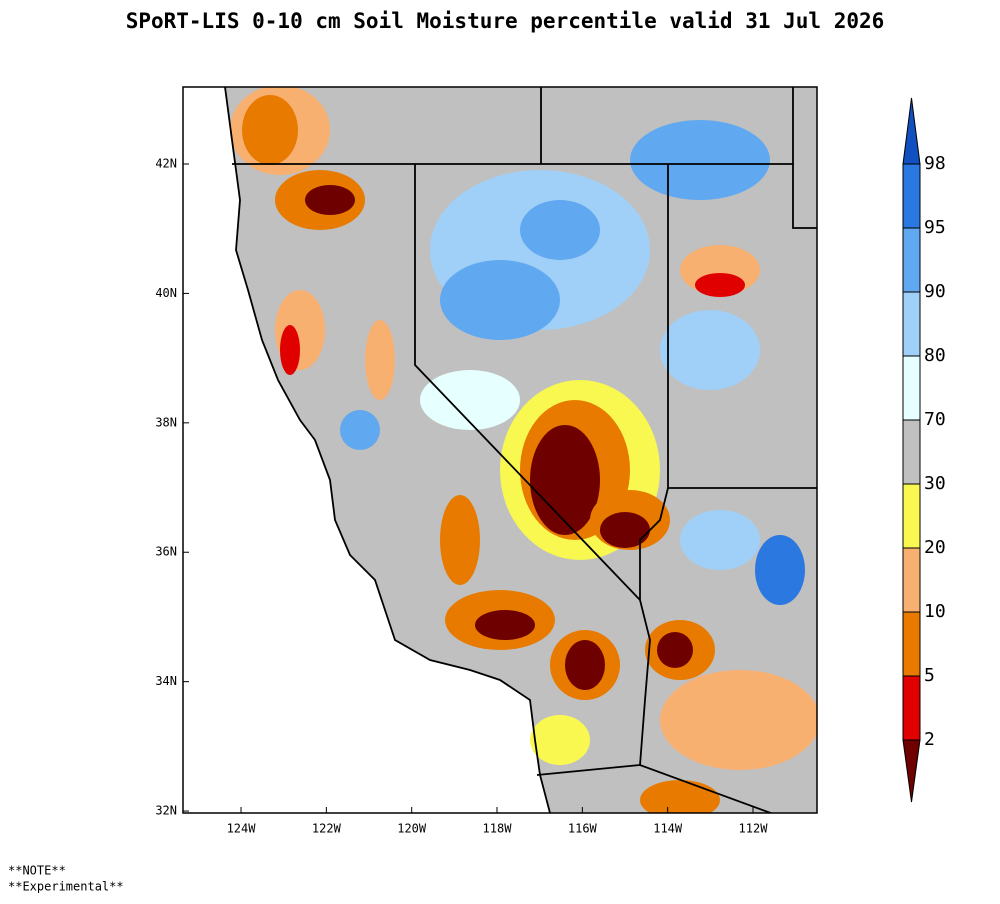 The image size is (1000, 904). Describe the element at coordinates (166, 293) in the screenshot. I see `y-tick-label: 40N` at that location.